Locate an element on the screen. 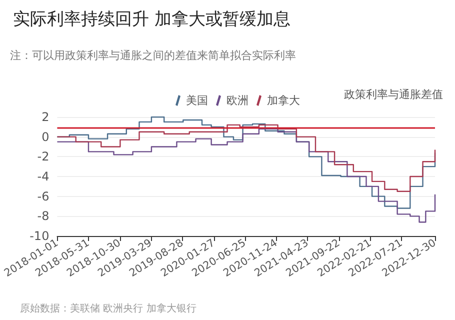  y-tick-label: 2 is located at coordinates (46, 117).